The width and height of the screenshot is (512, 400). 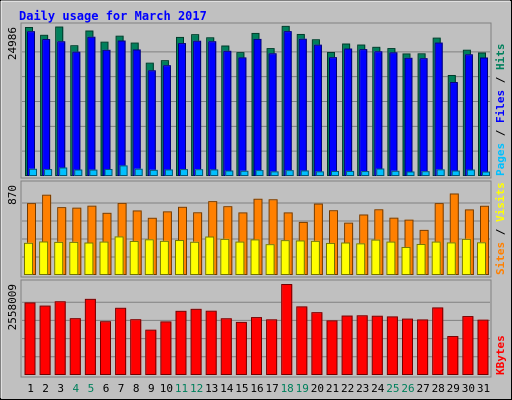 What do you see at coordinates (106, 388) in the screenshot?
I see `x-tick-label-day-6: 6` at bounding box center [106, 388].